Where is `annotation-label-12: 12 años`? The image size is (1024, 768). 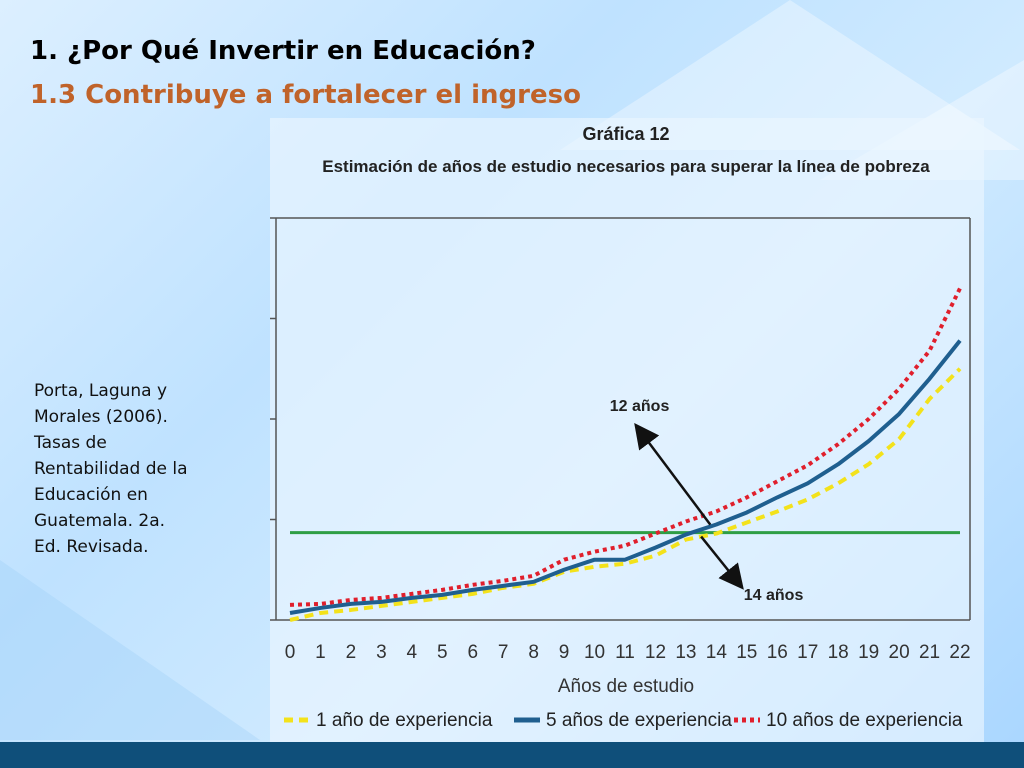 annotation-label-12: 12 años is located at coordinates (640, 406).